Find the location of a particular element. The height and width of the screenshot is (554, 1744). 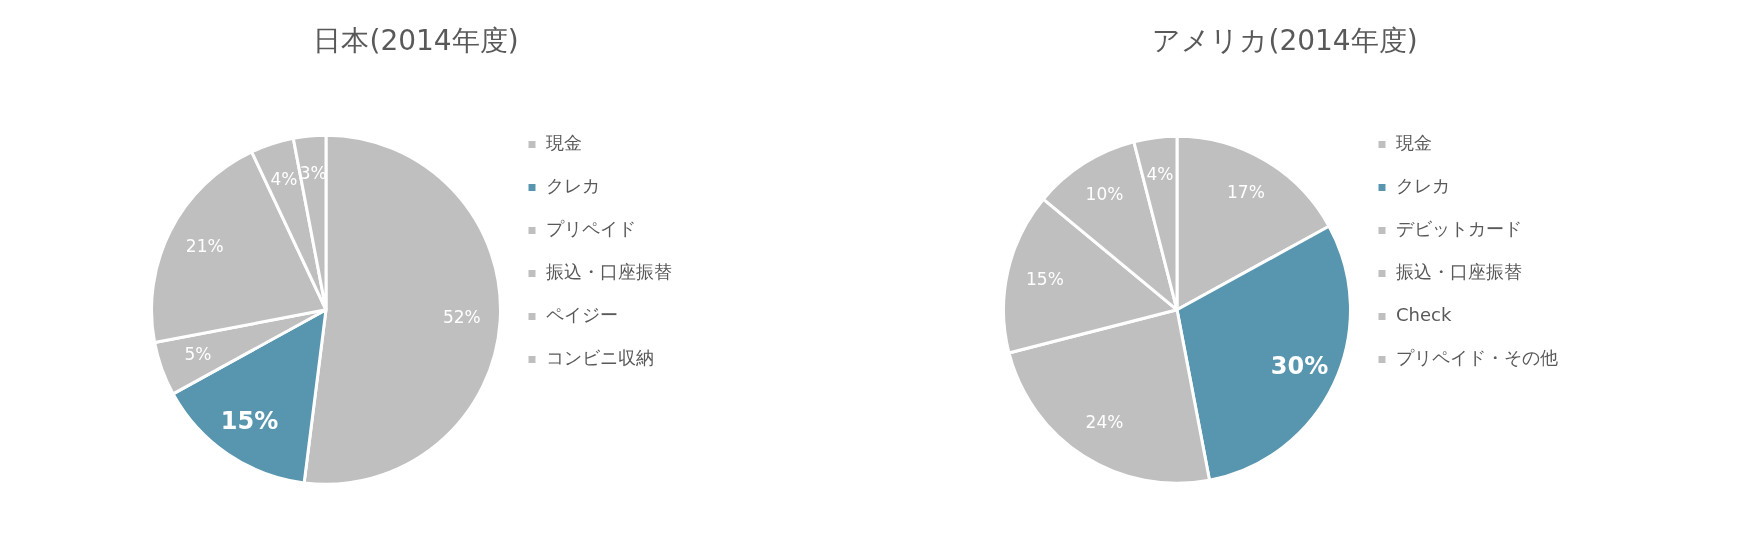

data-label: 3% is located at coordinates (313, 172).